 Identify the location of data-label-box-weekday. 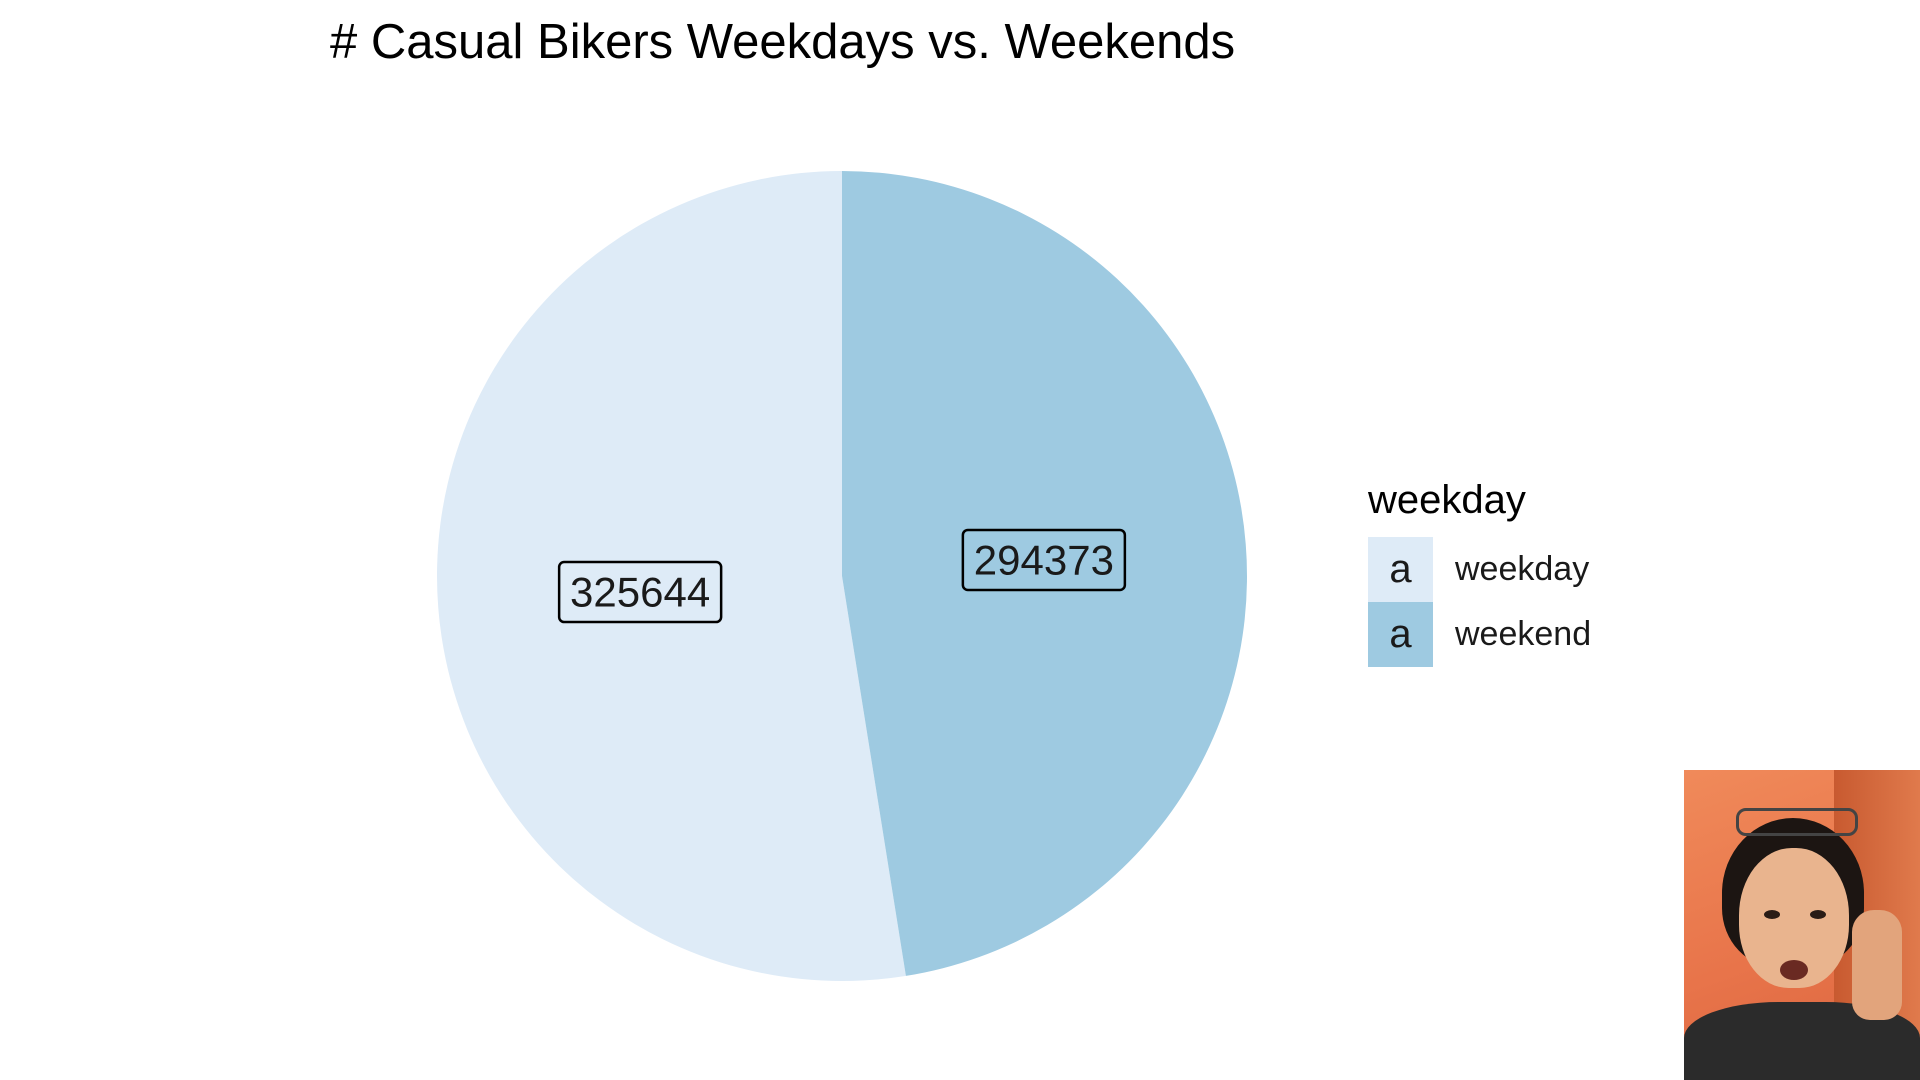
(640, 592).